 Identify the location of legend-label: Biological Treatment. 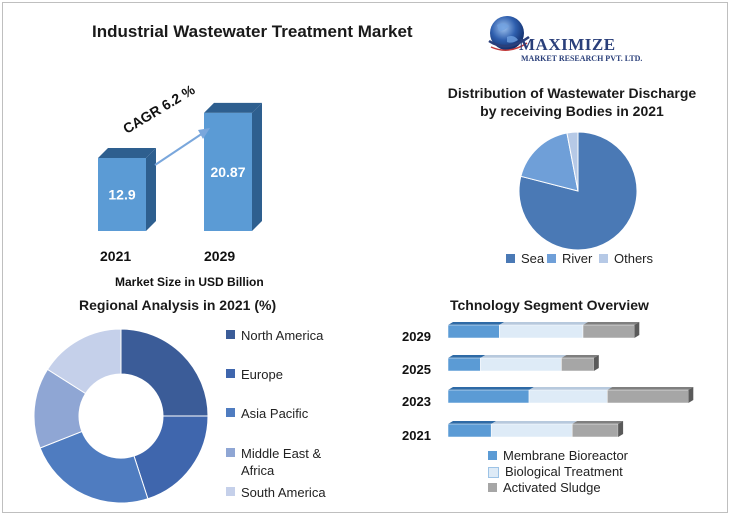
(564, 471).